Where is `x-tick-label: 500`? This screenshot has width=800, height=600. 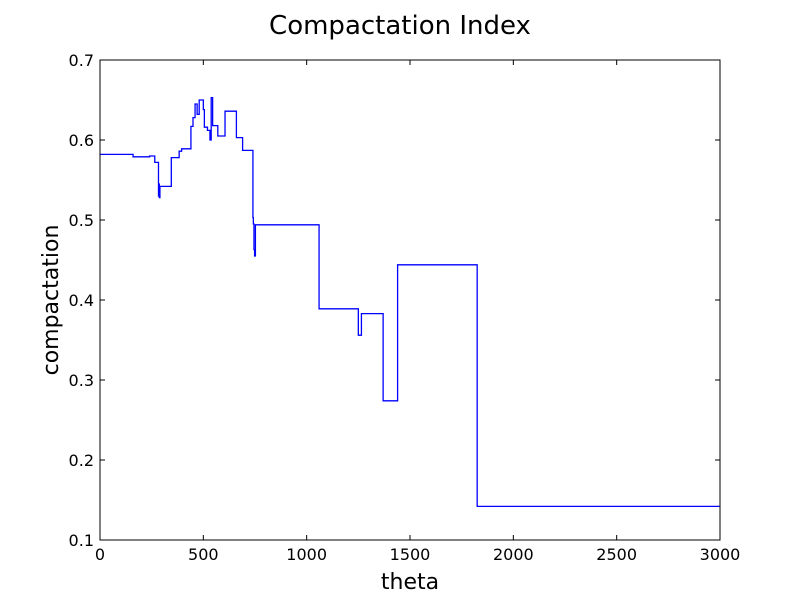
x-tick-label: 500 is located at coordinates (203, 554).